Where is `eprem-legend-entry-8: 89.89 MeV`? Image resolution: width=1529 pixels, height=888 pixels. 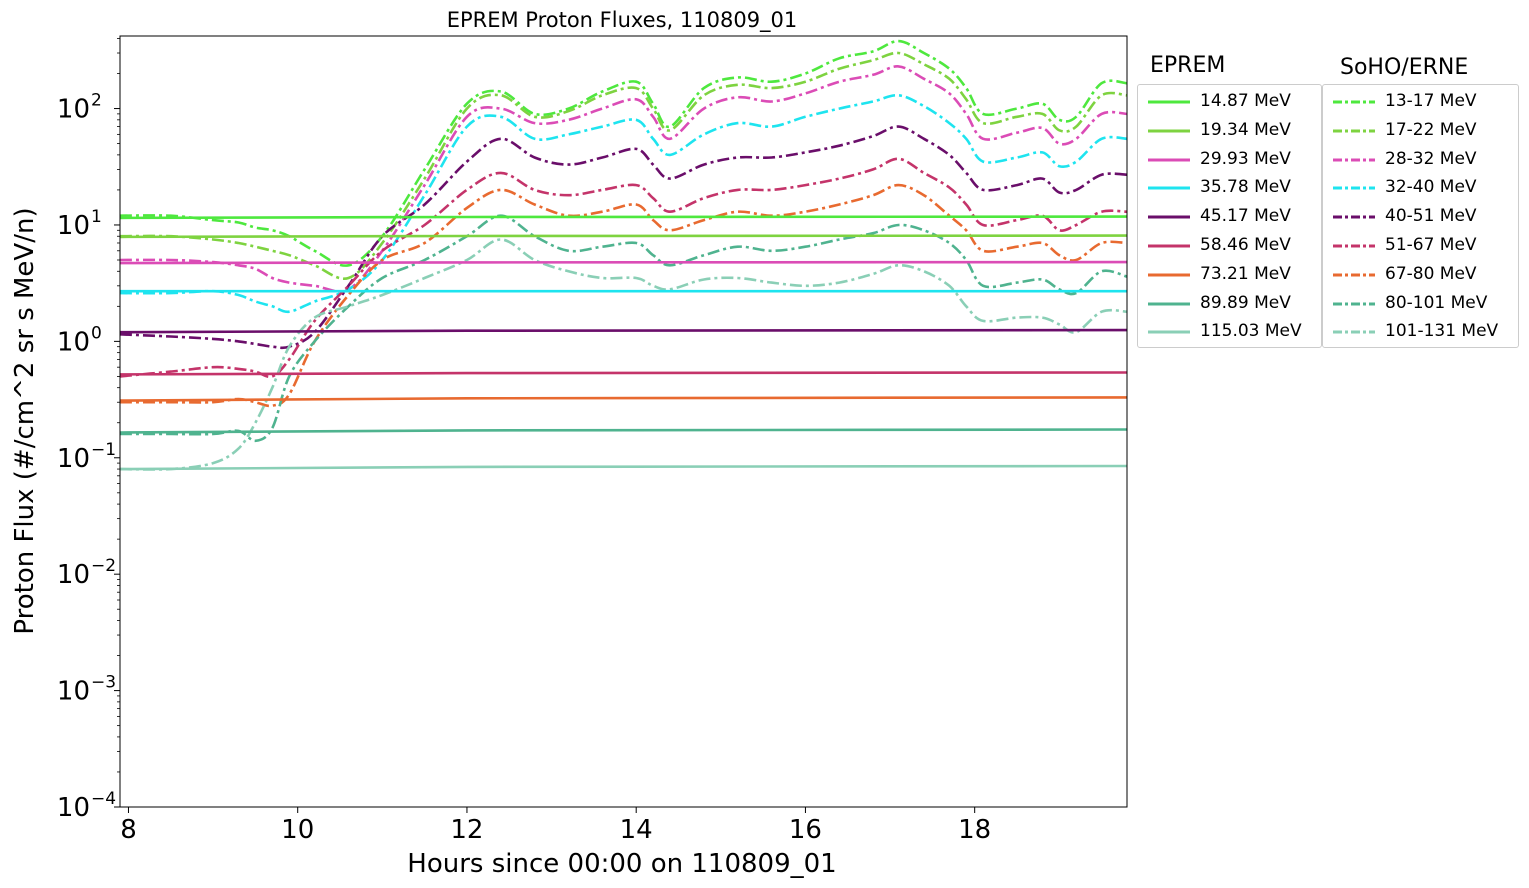
eprem-legend-entry-8: 89.89 MeV is located at coordinates (1229, 304).